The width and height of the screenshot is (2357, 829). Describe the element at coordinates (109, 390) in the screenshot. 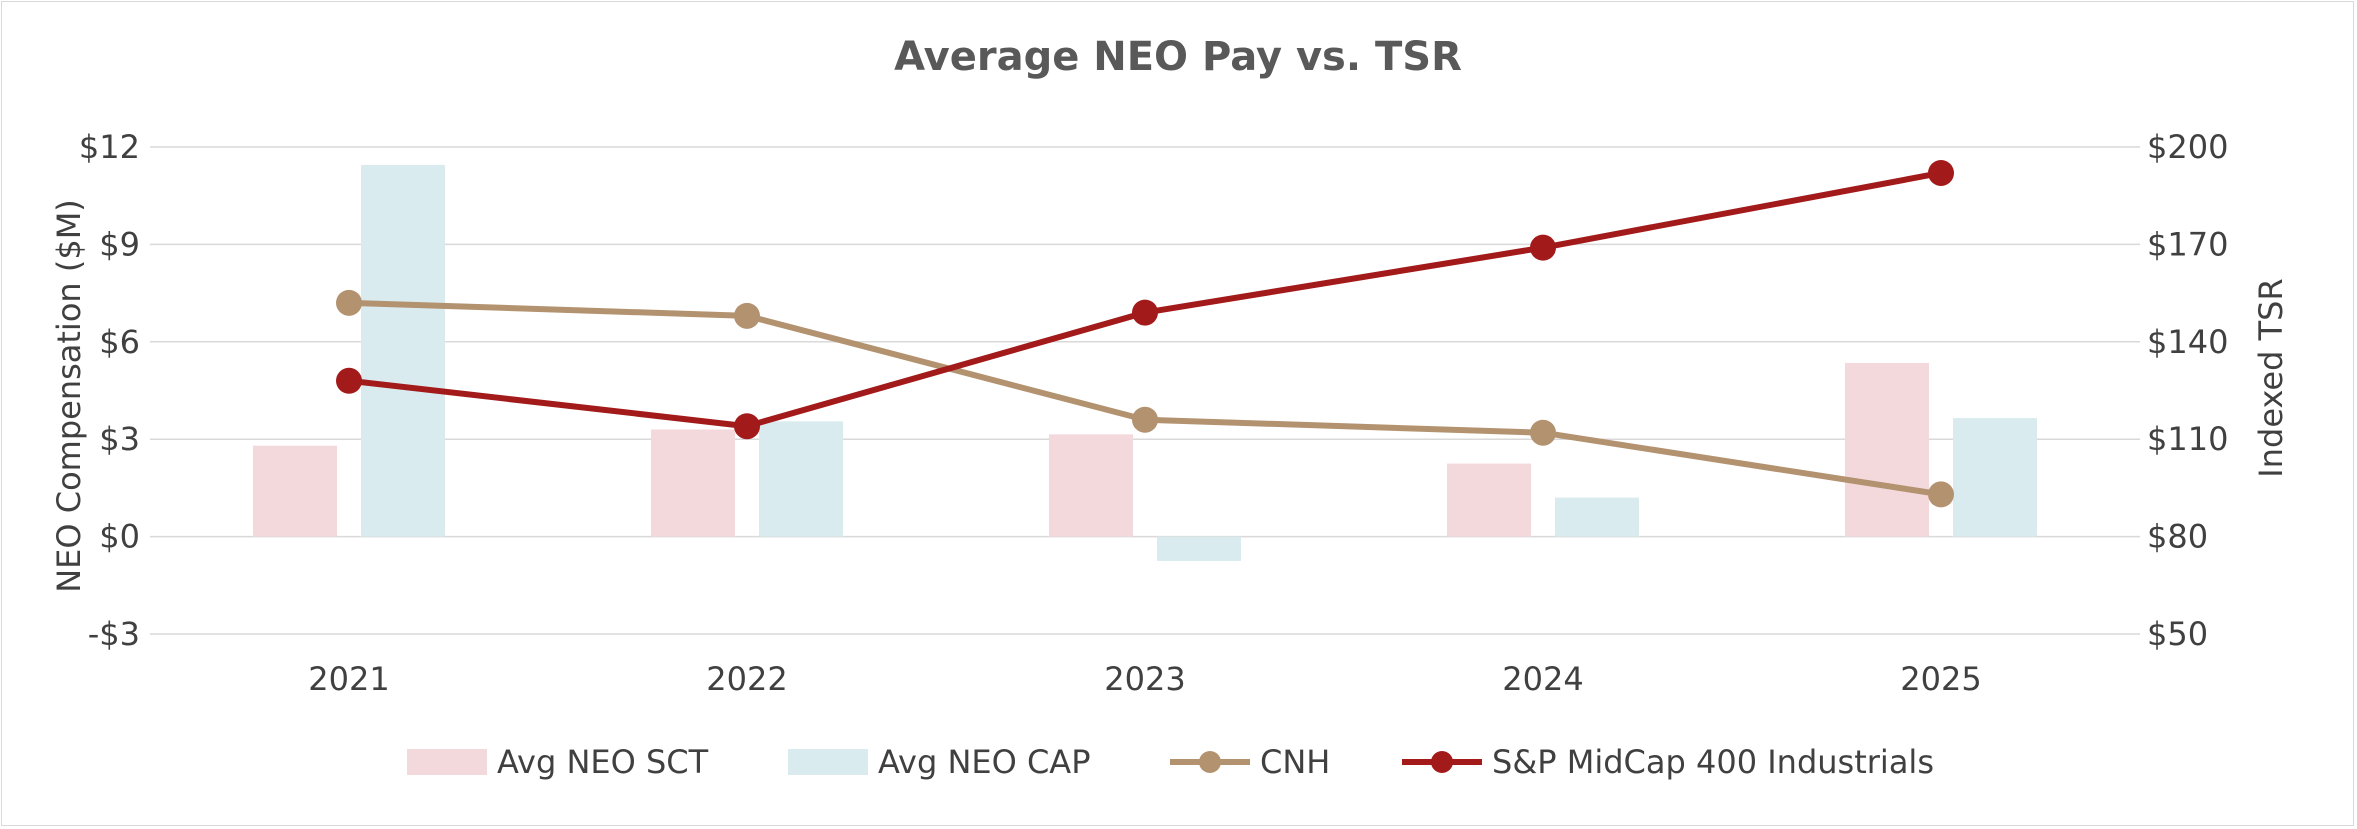

I see `left-axis-ticks: -$3 $0 $3 $6 $9 $12` at that location.